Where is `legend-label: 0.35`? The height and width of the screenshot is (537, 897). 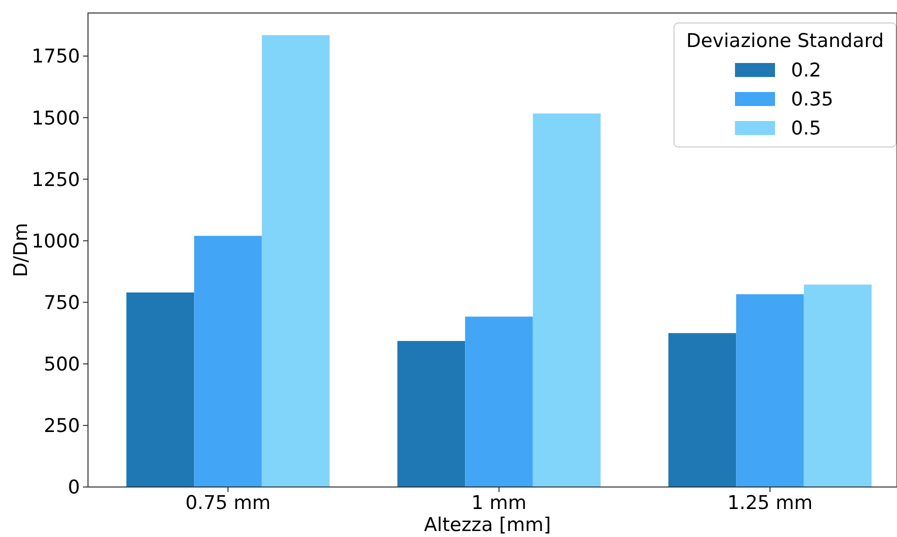
legend-label: 0.35 is located at coordinates (812, 99).